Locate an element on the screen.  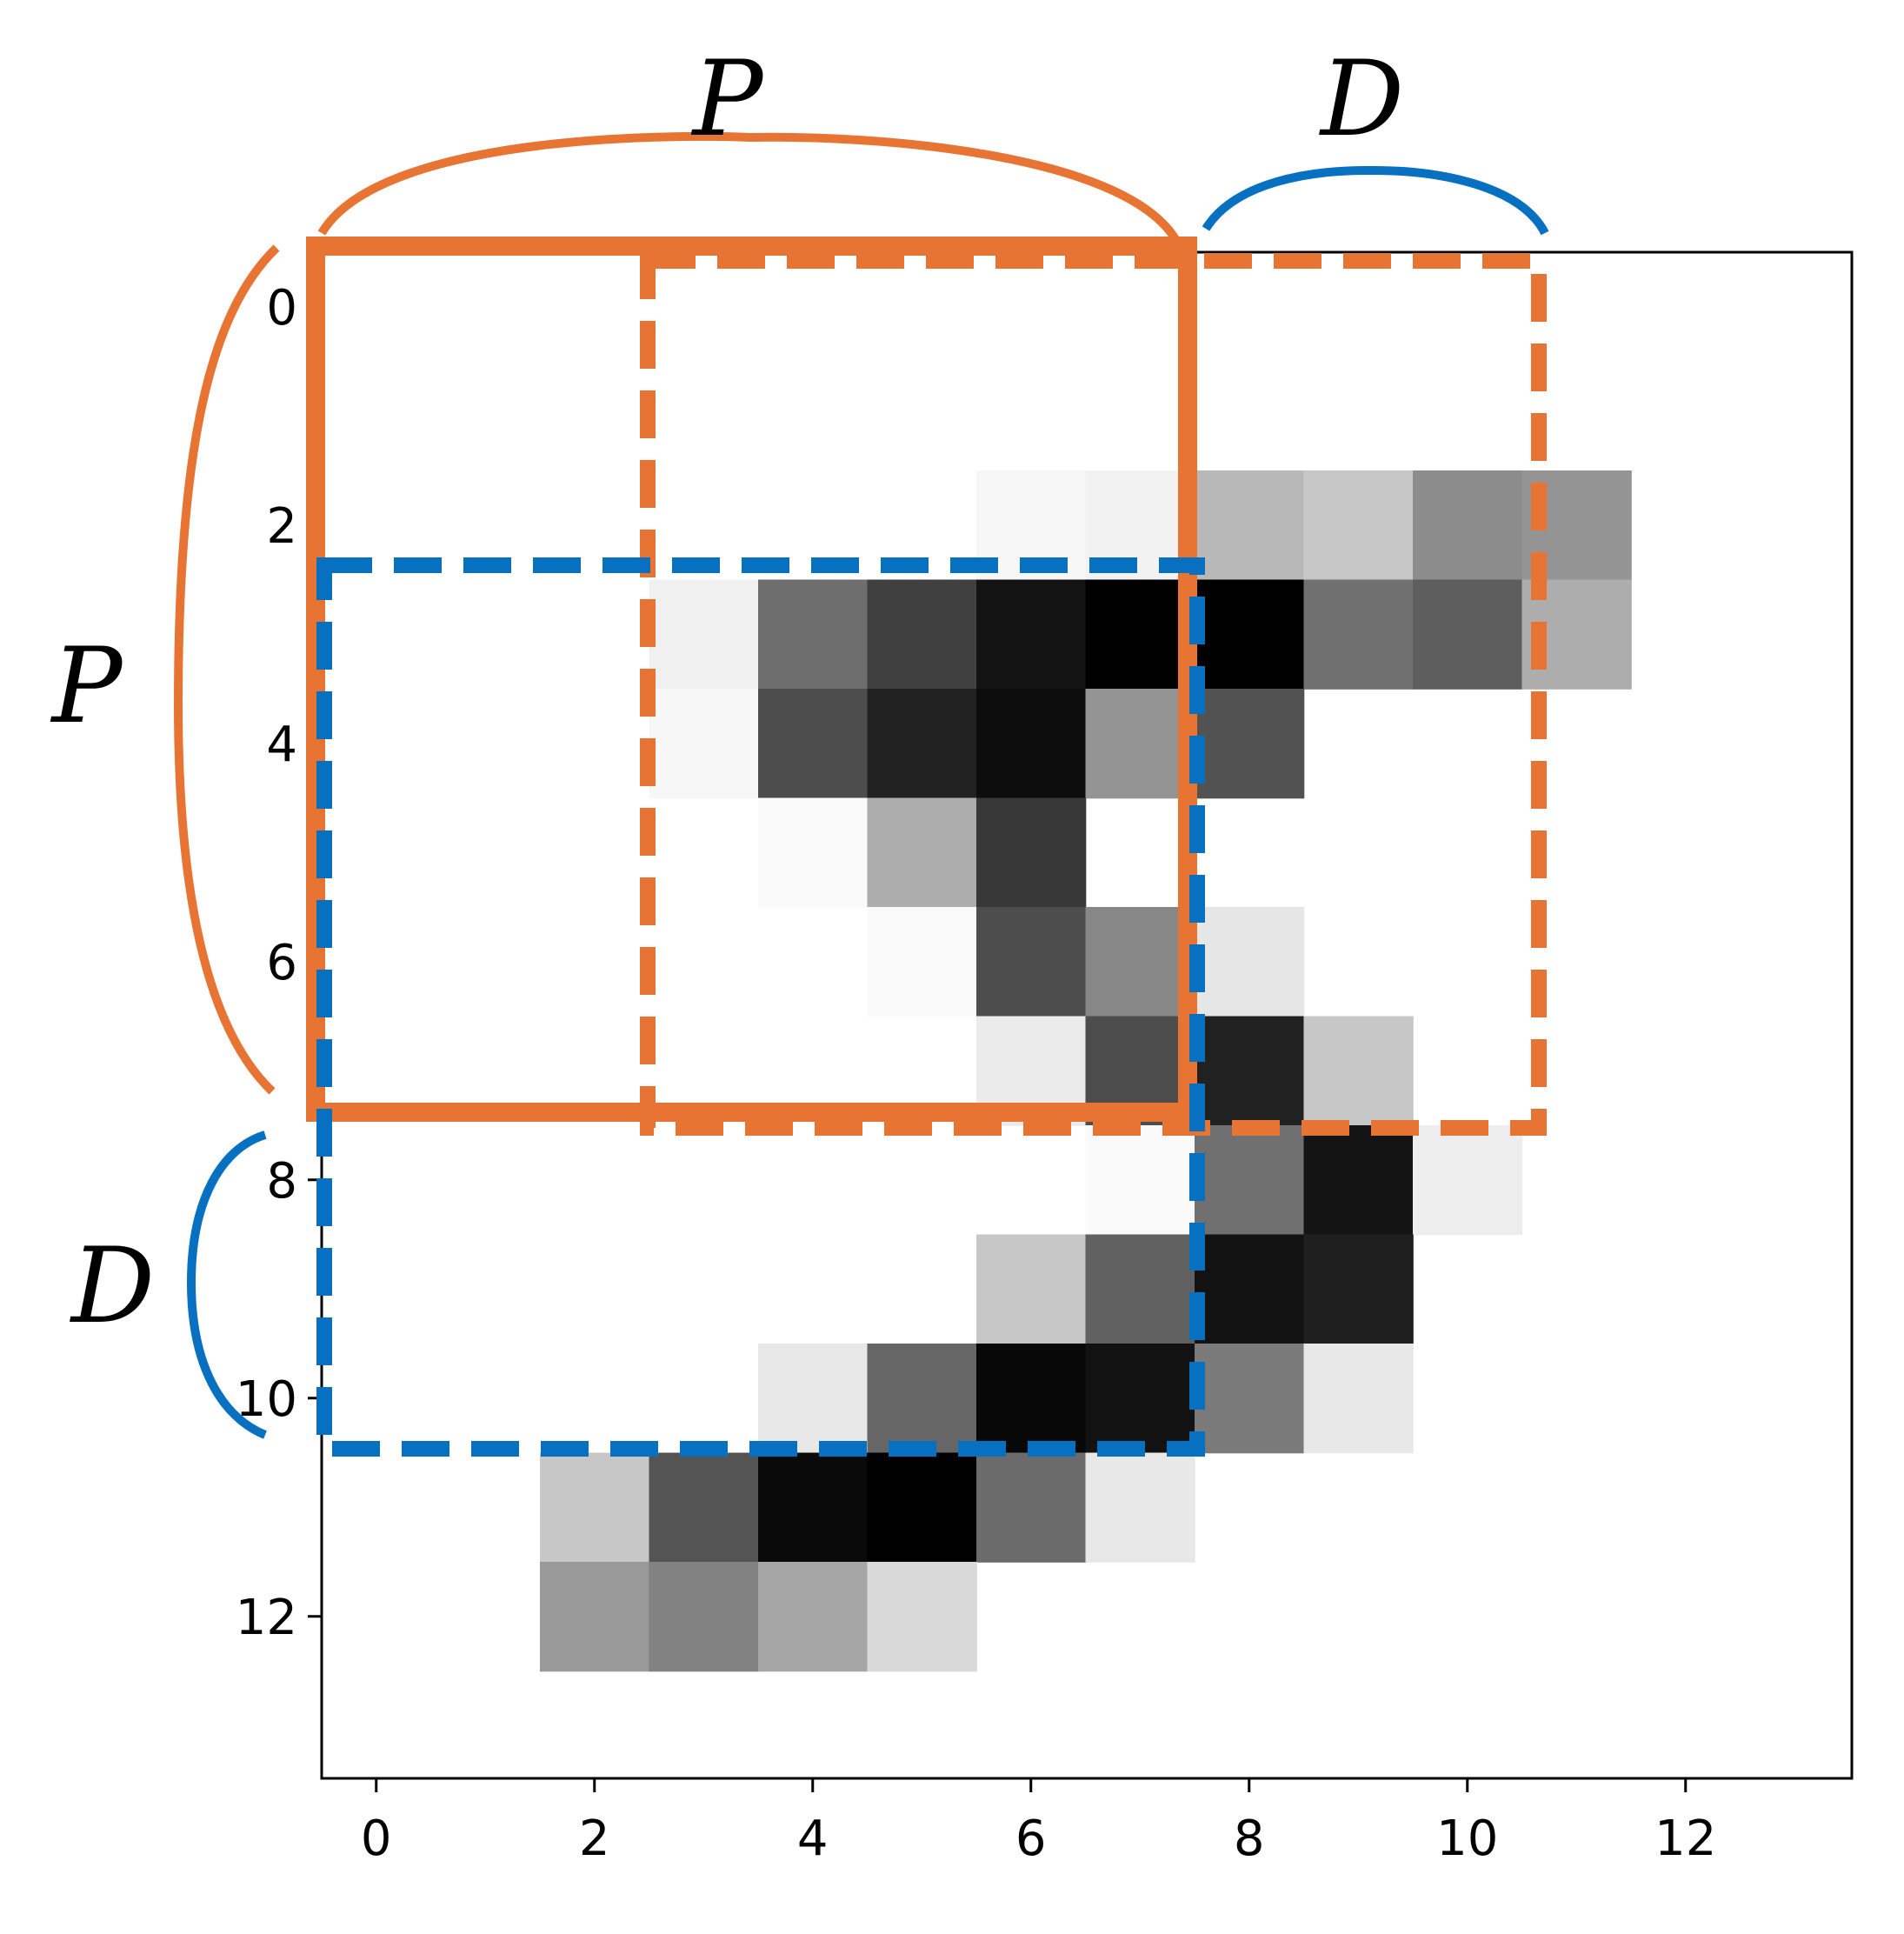
top-p-brace is located at coordinates (748, 186).